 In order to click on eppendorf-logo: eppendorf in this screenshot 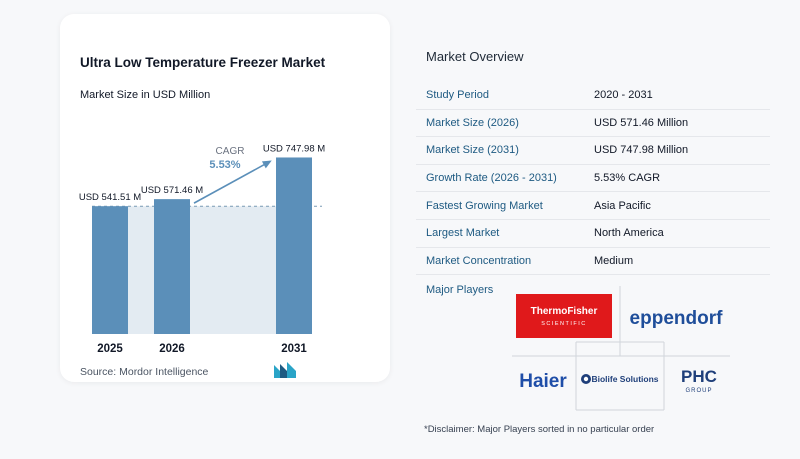, I will do `click(677, 318)`.